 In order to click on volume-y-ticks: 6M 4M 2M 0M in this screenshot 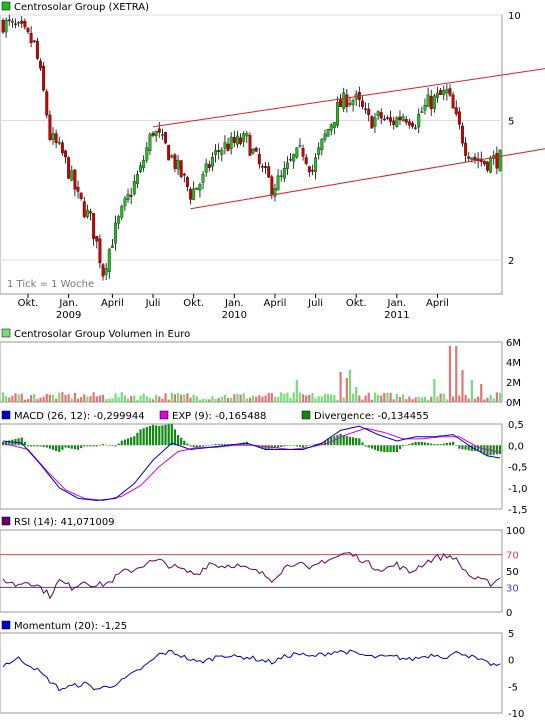, I will do `click(513, 373)`.